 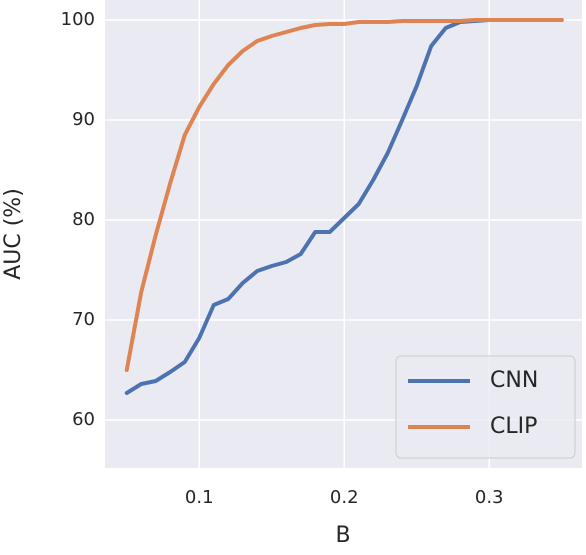 I want to click on x-axis-label: B, so click(x=342, y=535).